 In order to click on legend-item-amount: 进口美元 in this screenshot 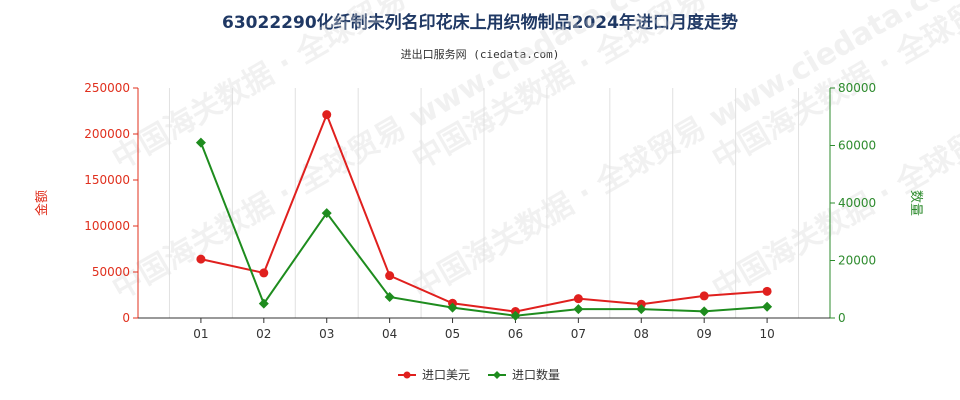, I will do `click(434, 375)`.